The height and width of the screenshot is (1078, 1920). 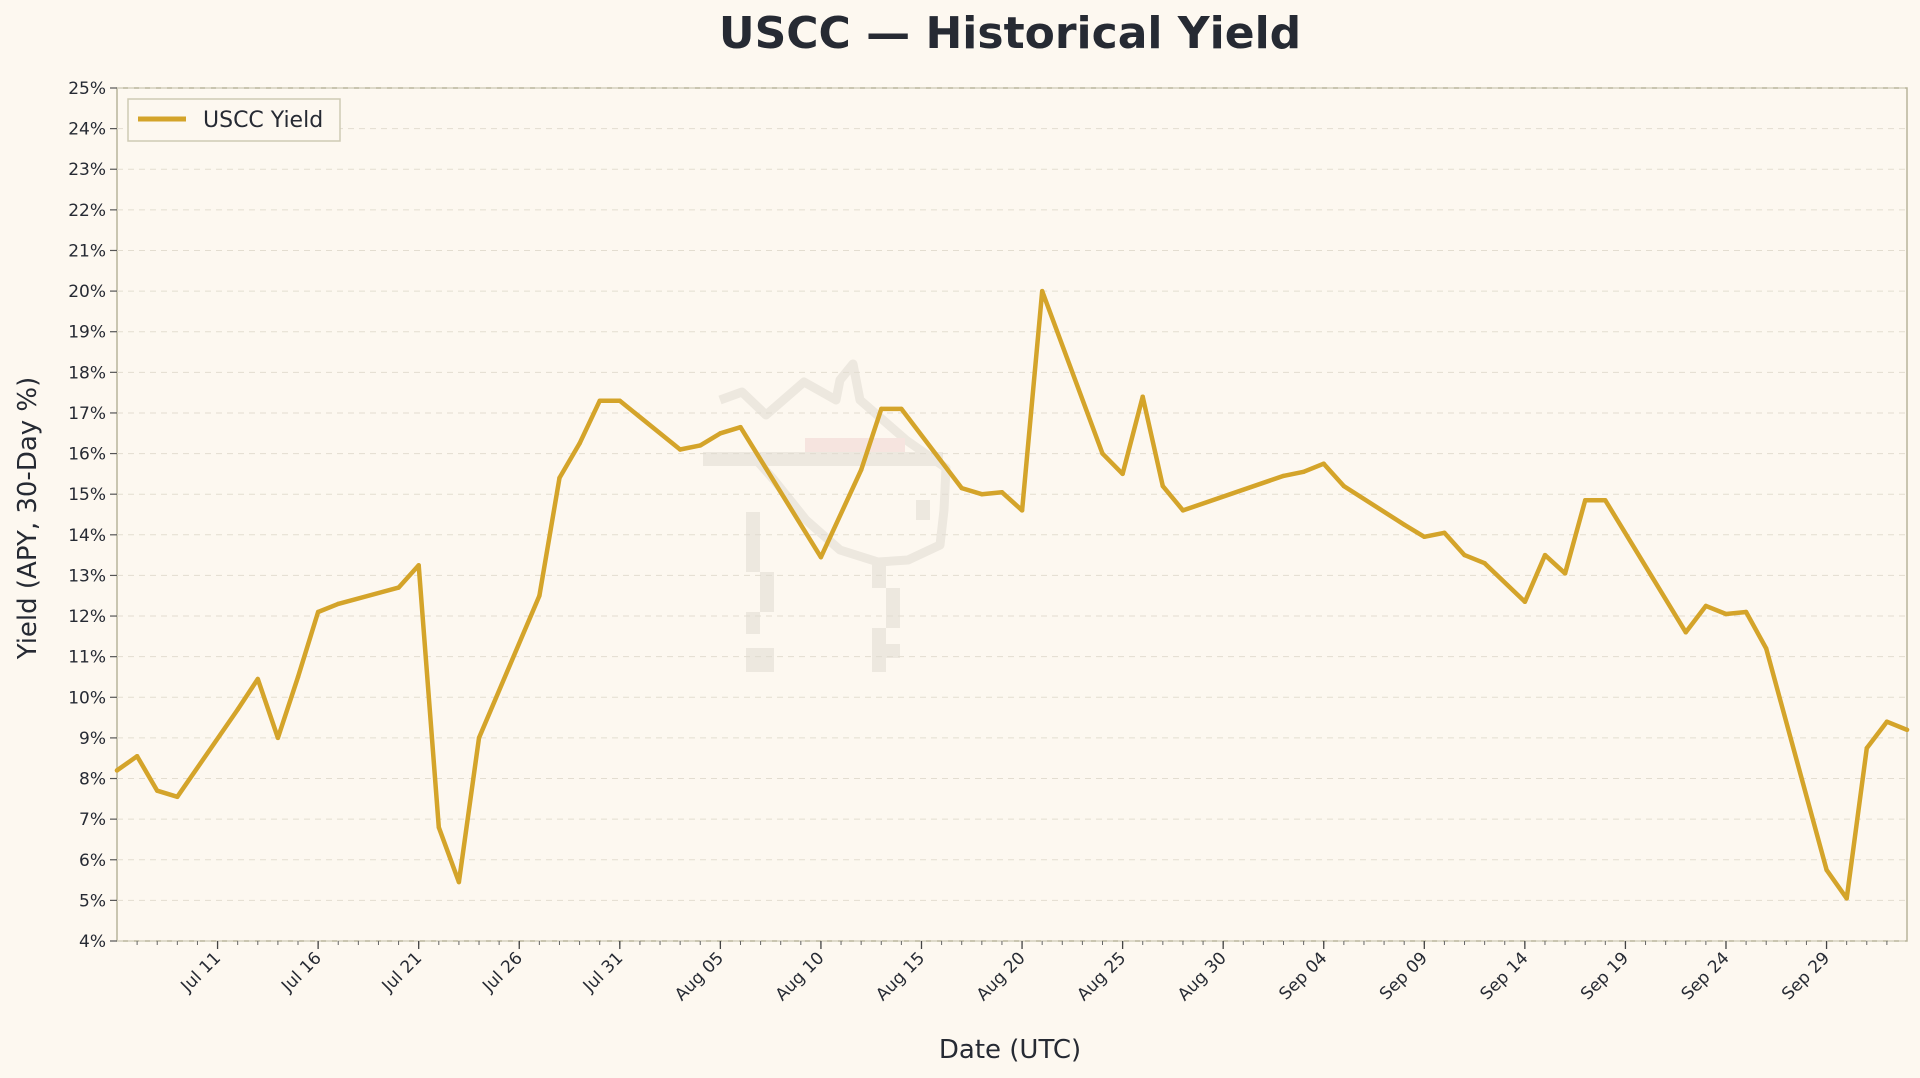 What do you see at coordinates (1504, 976) in the screenshot?
I see `x-tick-label: Sep 14` at bounding box center [1504, 976].